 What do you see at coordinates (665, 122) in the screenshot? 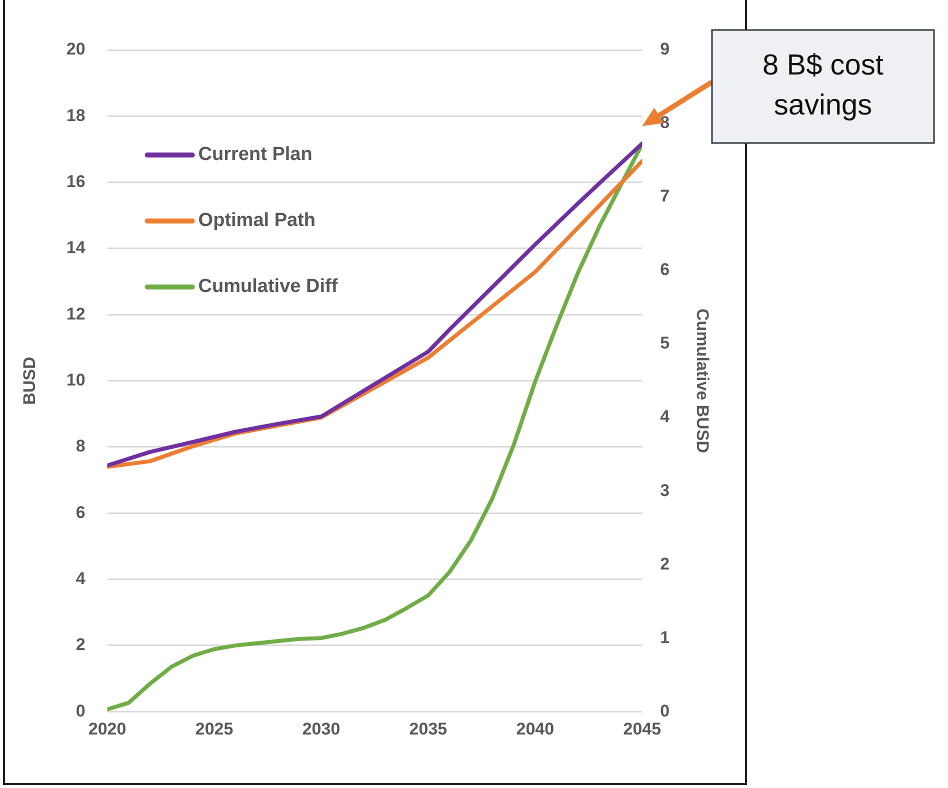
I see `y2-tick-label: 8` at bounding box center [665, 122].